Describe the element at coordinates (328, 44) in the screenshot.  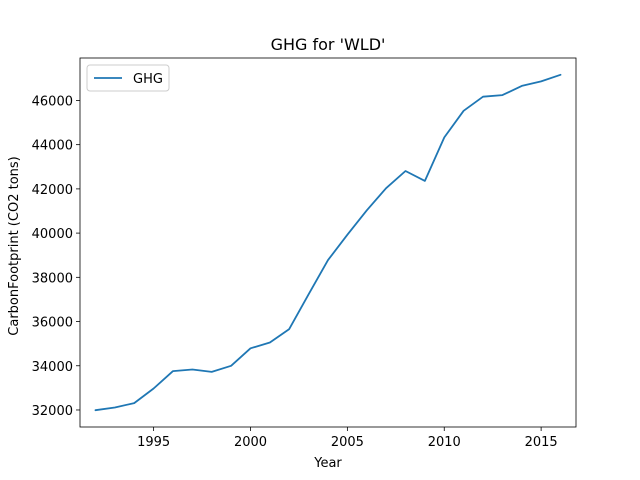
I see `chart-title: GHG for 'WLD'` at that location.